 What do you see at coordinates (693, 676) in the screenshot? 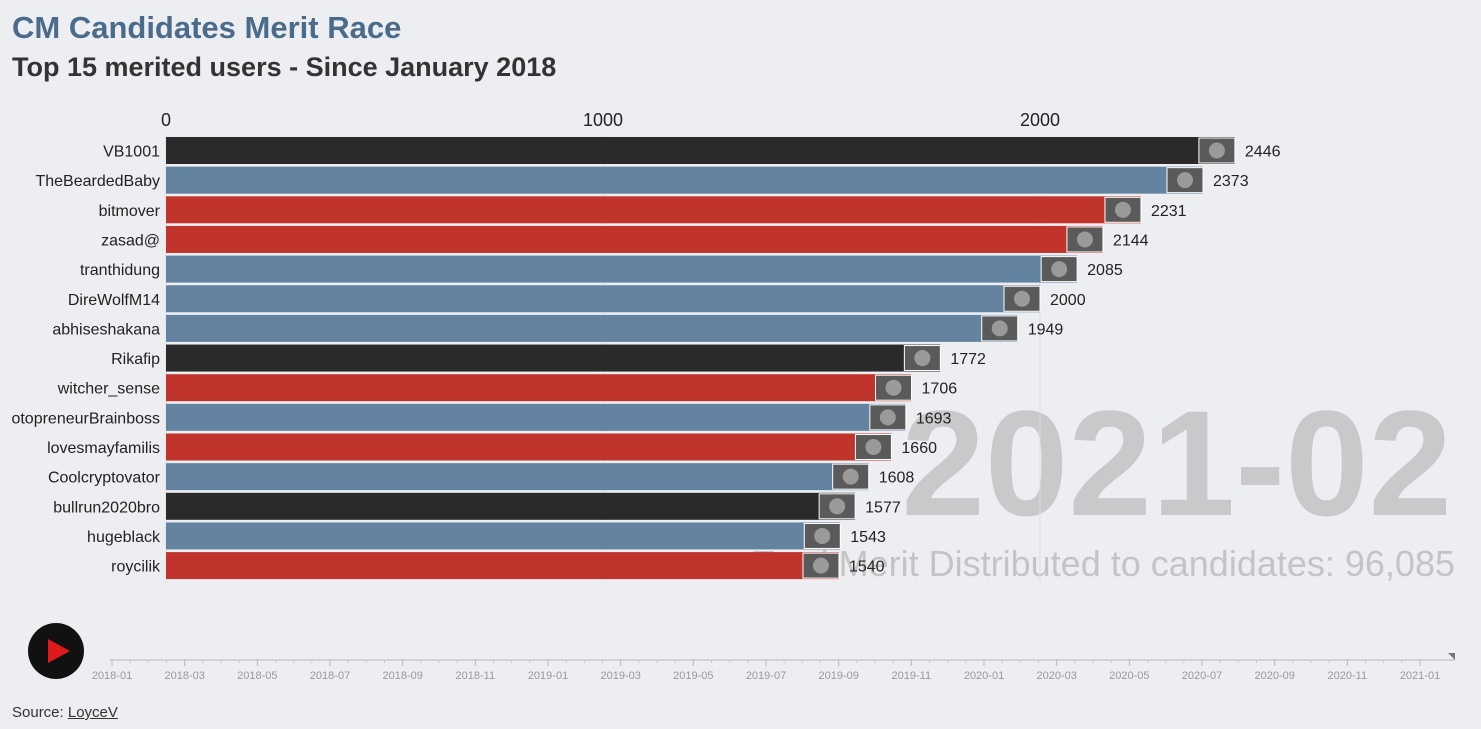
I see `timeline-label: 2019-05` at bounding box center [693, 676].